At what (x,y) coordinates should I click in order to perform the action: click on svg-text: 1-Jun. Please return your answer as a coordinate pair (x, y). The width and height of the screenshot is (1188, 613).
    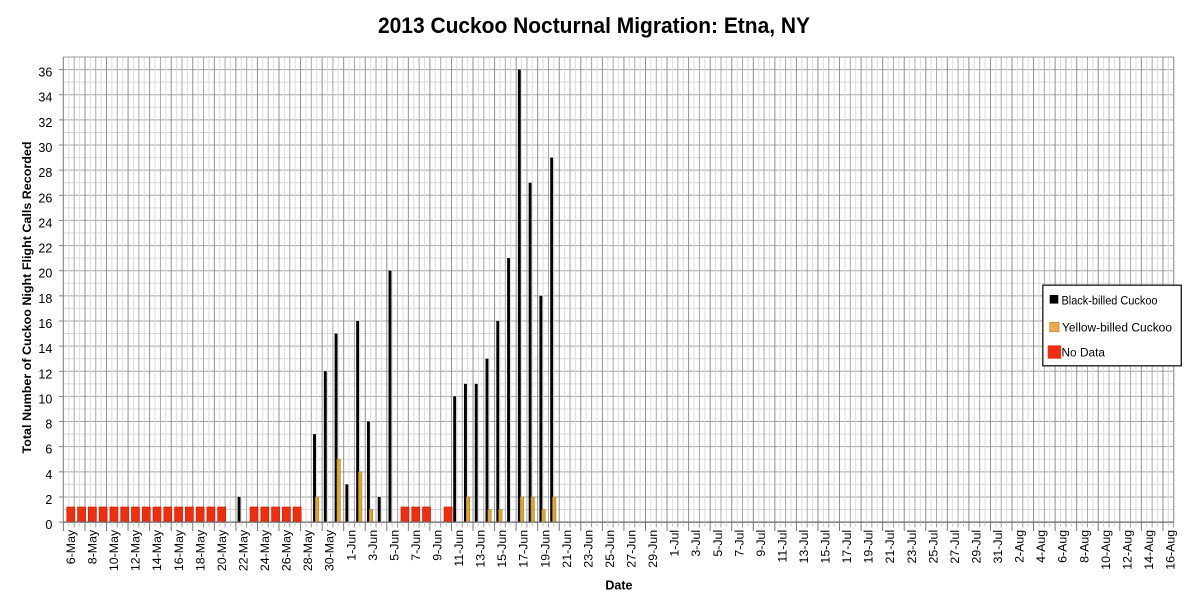
    Looking at the image, I should click on (351, 545).